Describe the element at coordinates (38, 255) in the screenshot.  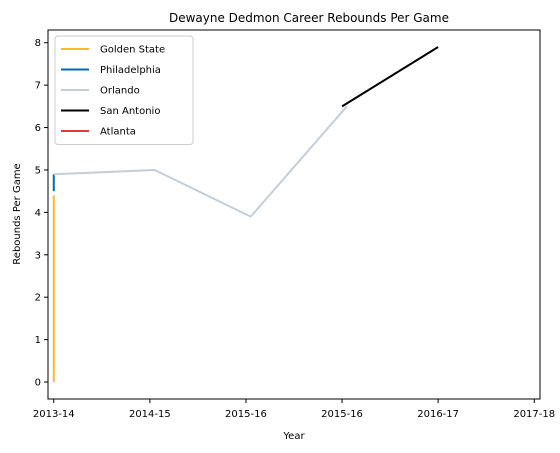
I see `y-tick-label: 3` at that location.